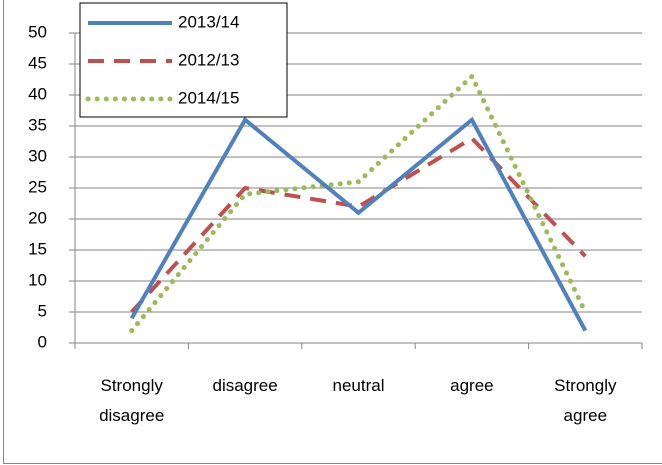 The width and height of the screenshot is (662, 465). I want to click on x-tick-label-box: Strongly disagree, so click(132, 400).